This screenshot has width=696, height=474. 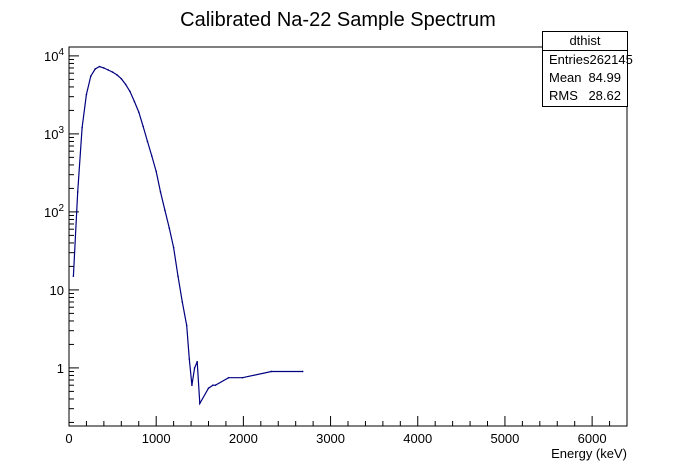 What do you see at coordinates (589, 453) in the screenshot?
I see `x-axis-label: Energy (keV)` at bounding box center [589, 453].